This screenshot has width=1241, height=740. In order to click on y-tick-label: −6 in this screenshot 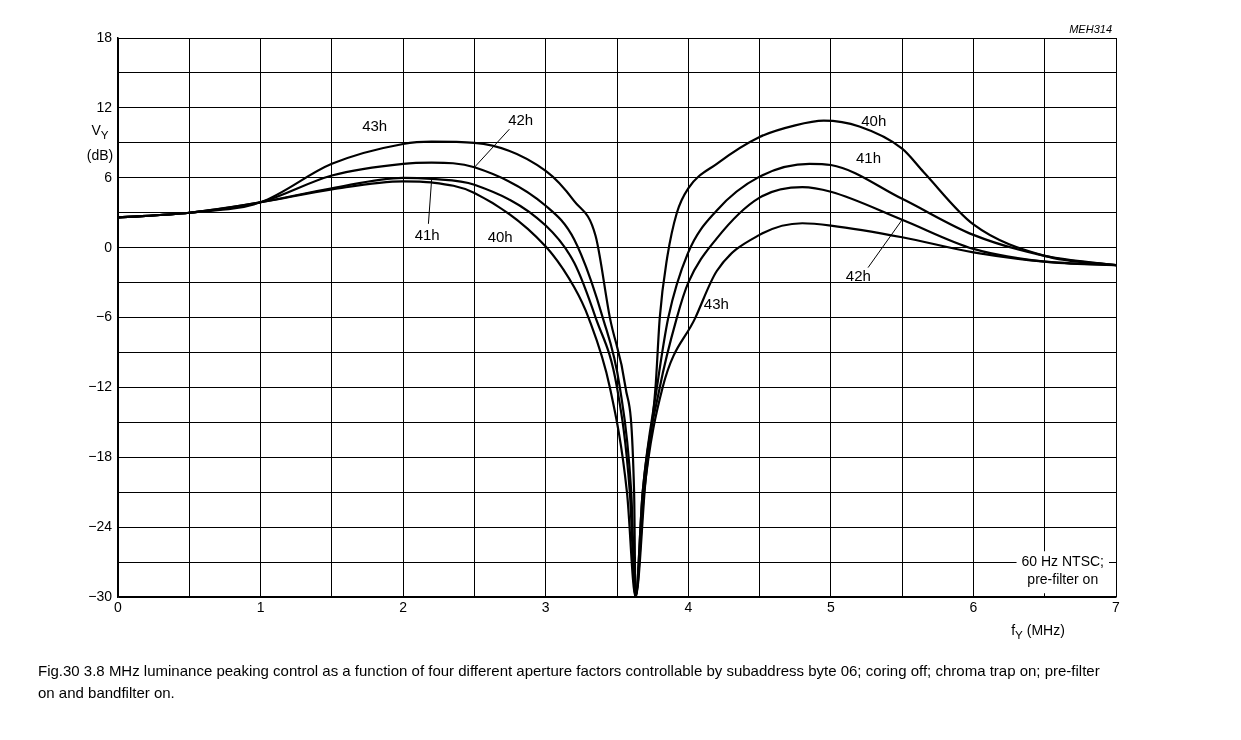, I will do `click(104, 316)`.